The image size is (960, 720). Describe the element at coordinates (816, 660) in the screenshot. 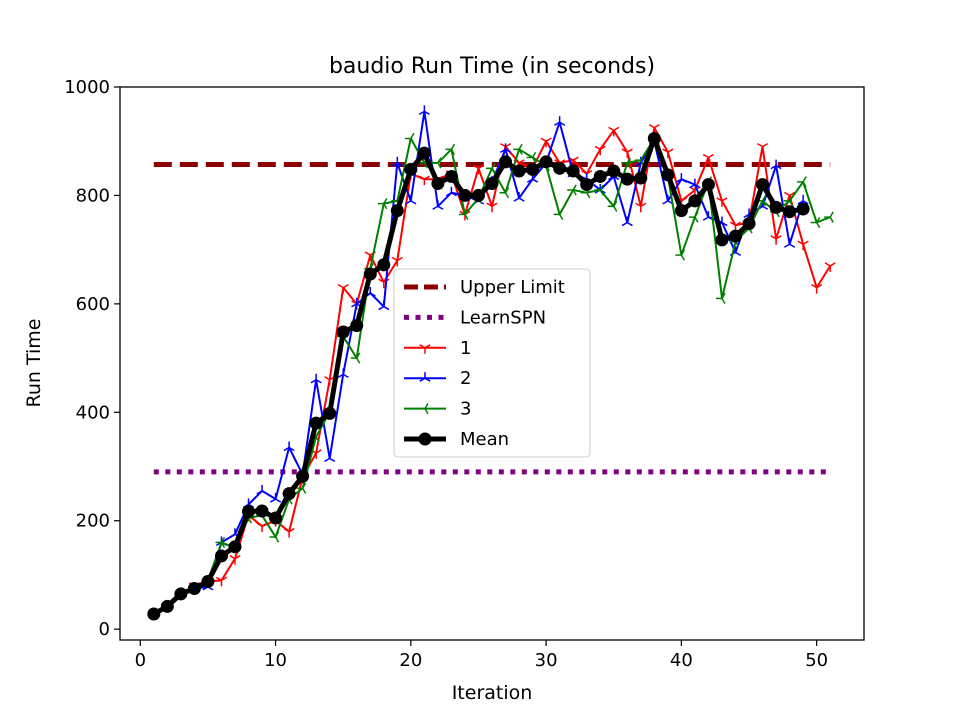

I see `x-tick-label-50: 50` at that location.